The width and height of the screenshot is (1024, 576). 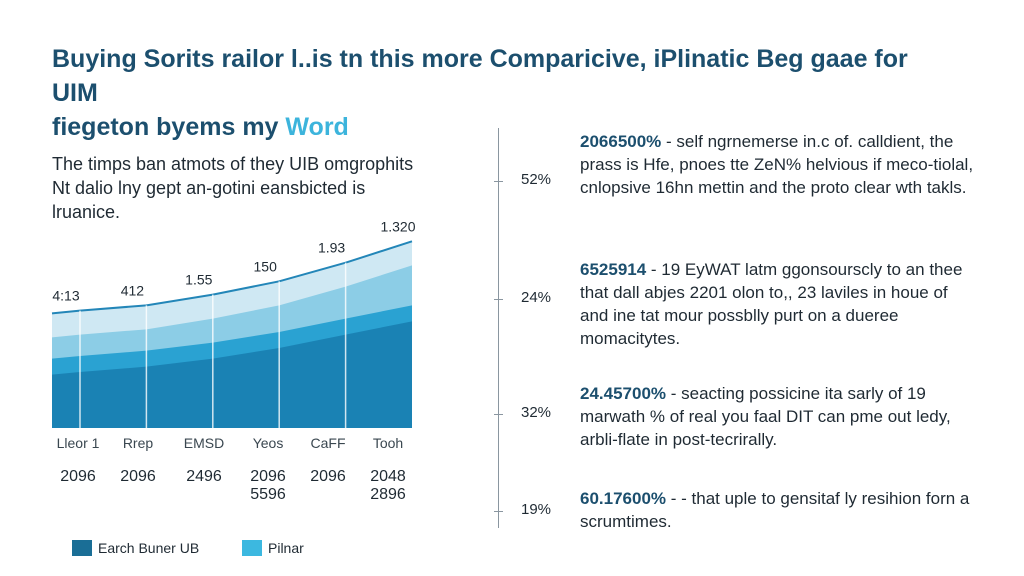 I want to click on bottom-value-label: 5596, so click(x=268, y=494).